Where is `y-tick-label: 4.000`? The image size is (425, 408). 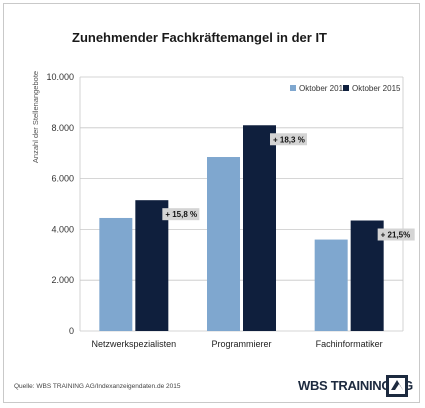 y-tick-label: 4.000 is located at coordinates (62, 229).